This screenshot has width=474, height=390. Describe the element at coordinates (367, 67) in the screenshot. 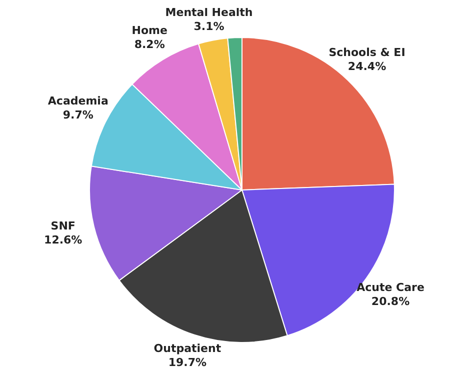

I see `data-label: 24.4%` at that location.